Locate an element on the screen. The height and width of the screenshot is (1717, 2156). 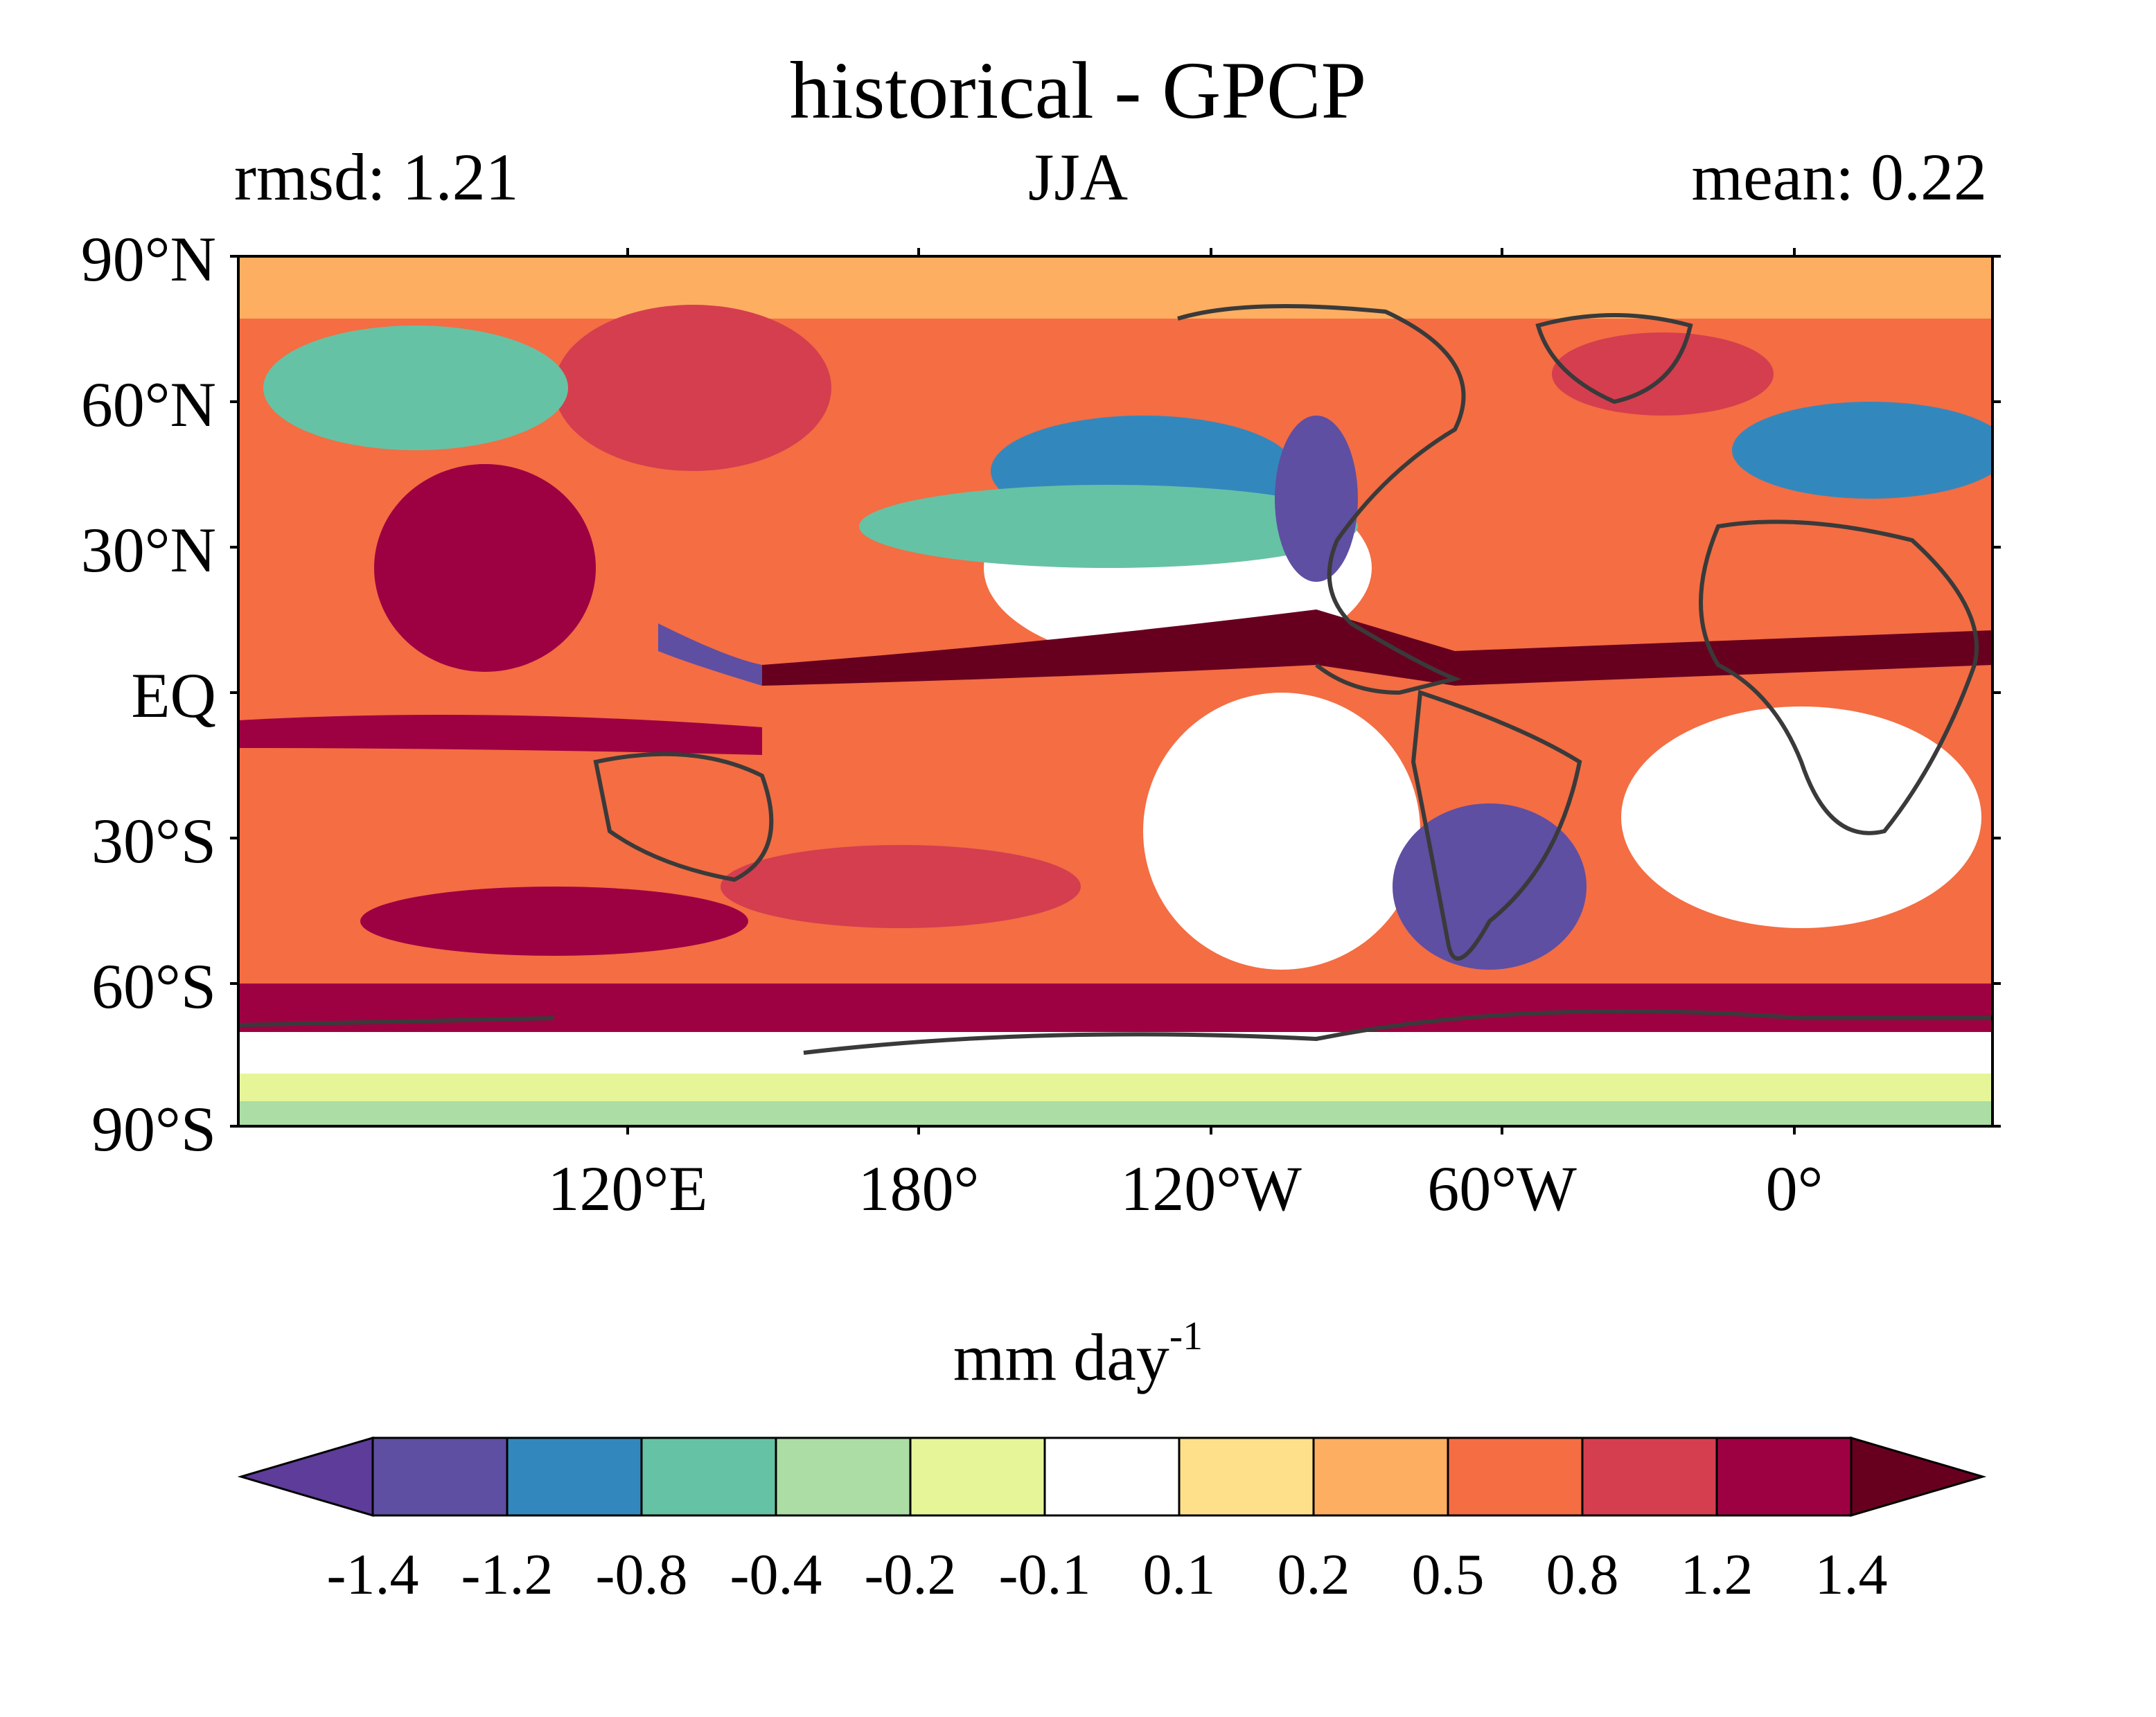
map-title: historical - GPCP is located at coordinates (1078, 91).